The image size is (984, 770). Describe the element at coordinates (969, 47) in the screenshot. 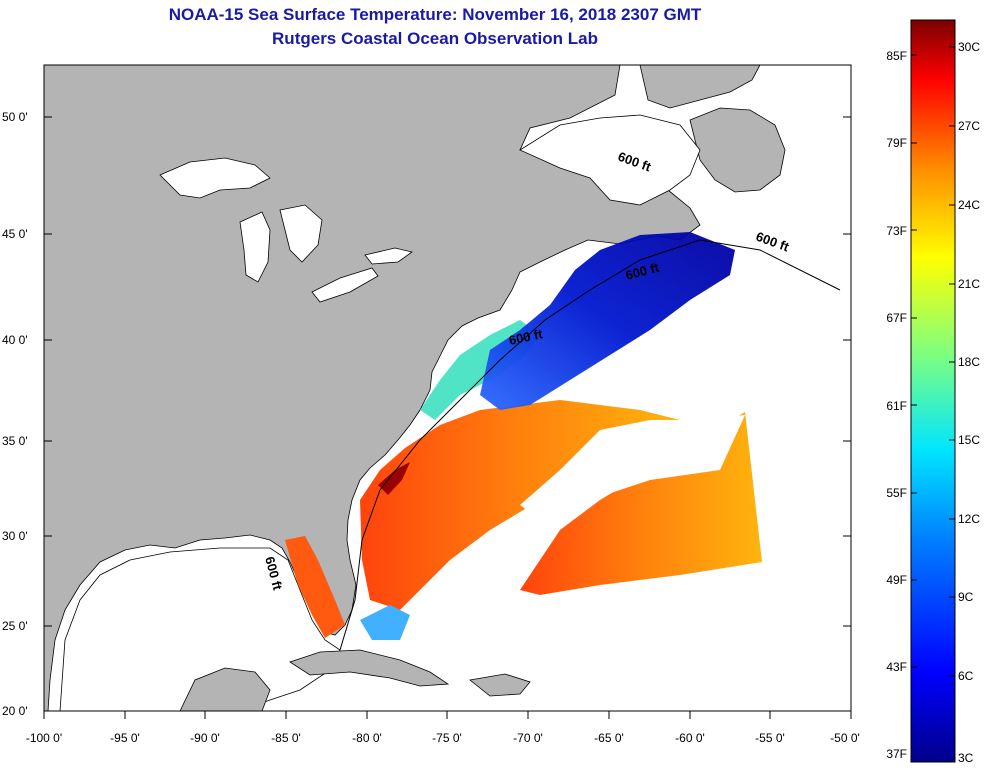

I see `colorbar-c-30: 30C` at that location.